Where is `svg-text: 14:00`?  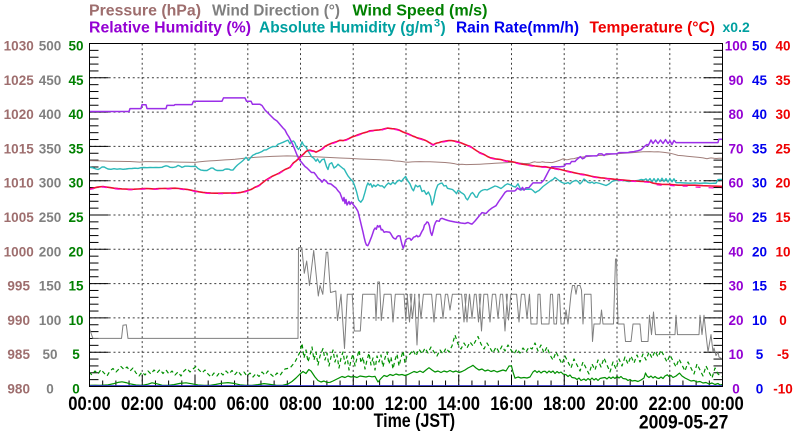 svg-text: 14:00 is located at coordinates (459, 404).